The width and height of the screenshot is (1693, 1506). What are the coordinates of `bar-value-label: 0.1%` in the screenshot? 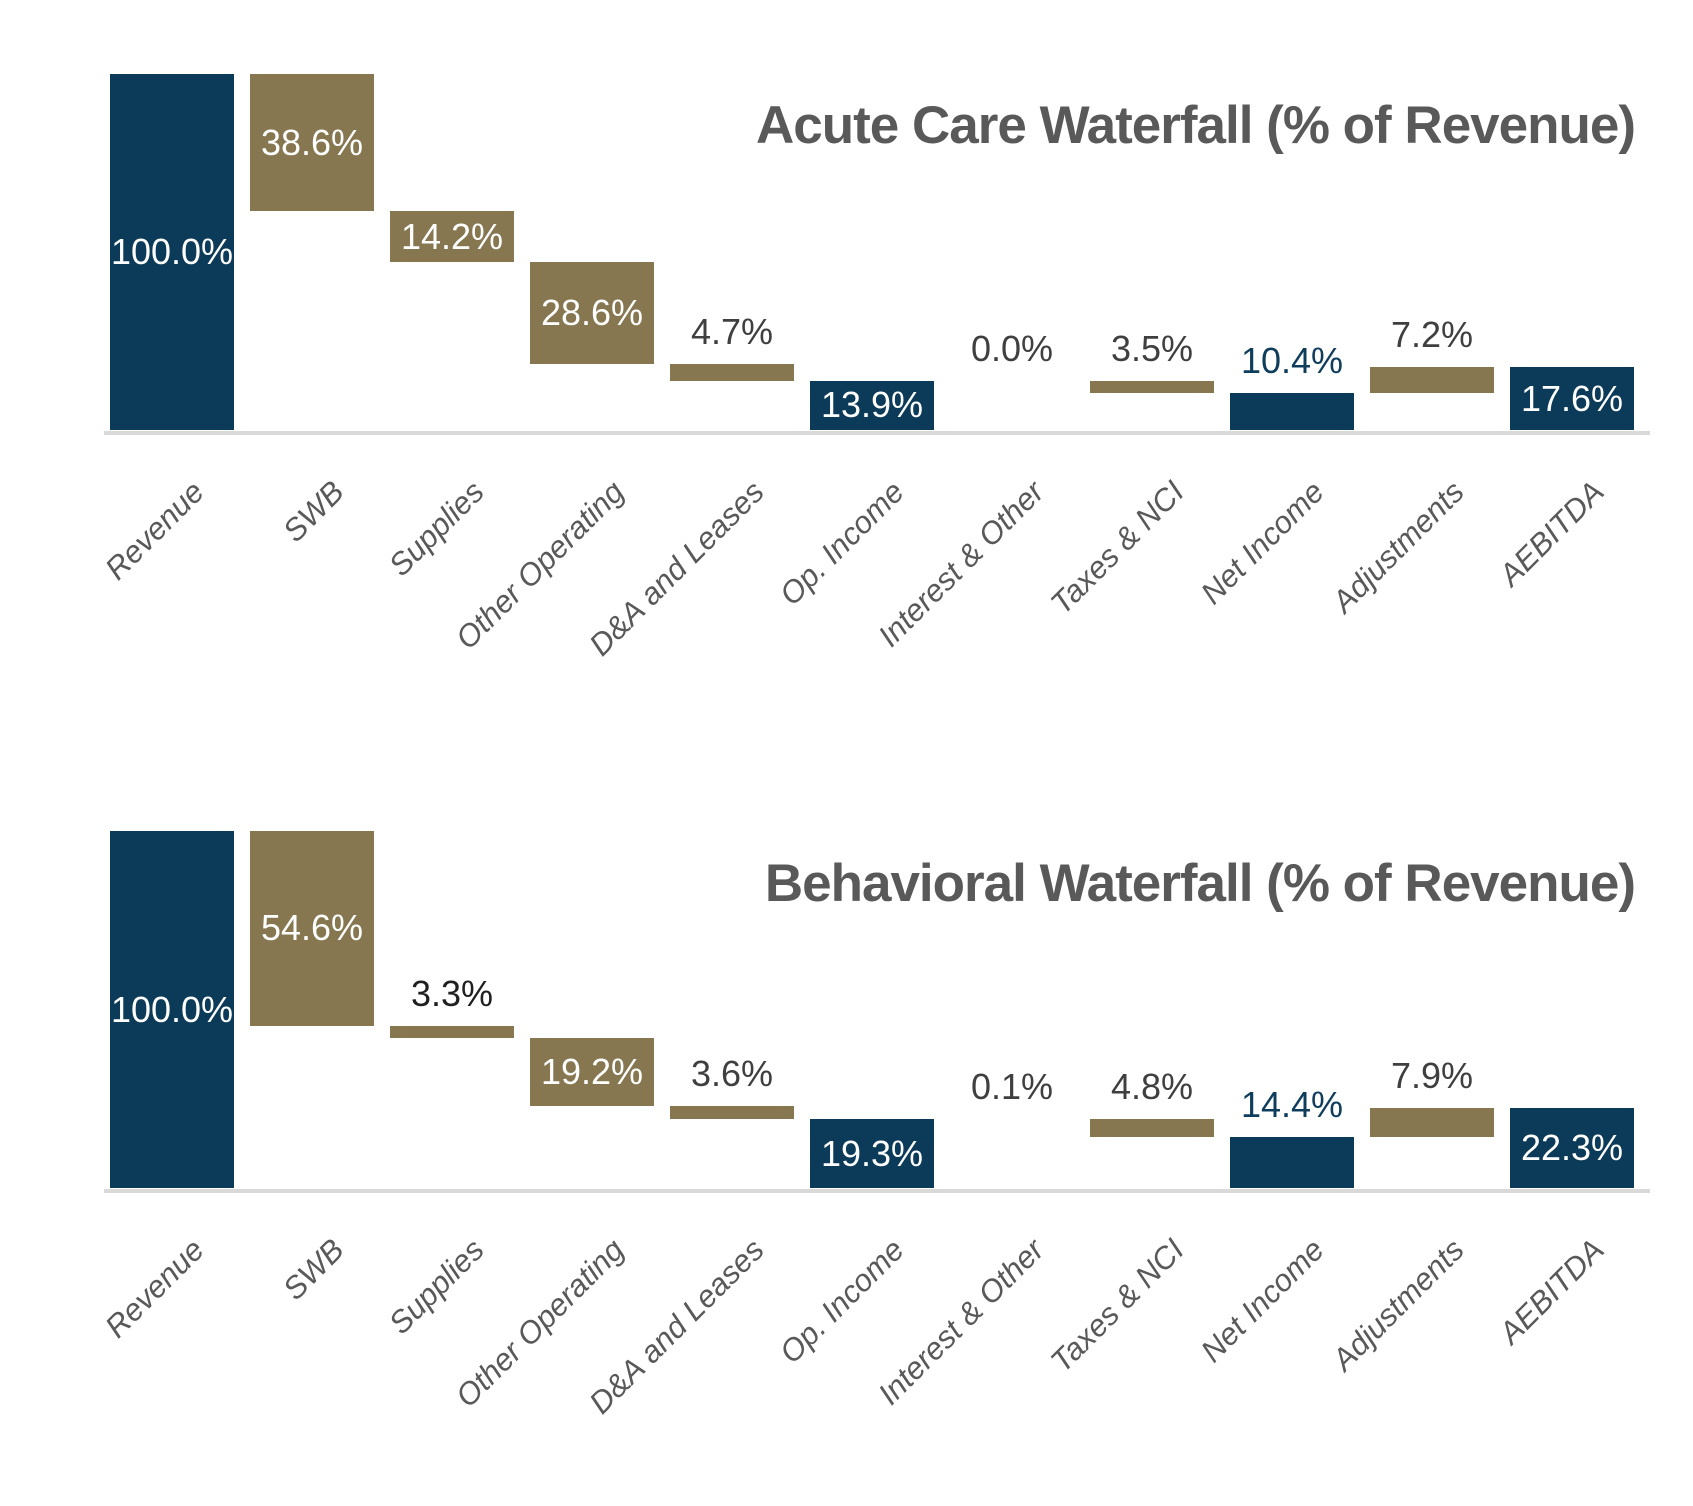 It's located at (1012, 1087).